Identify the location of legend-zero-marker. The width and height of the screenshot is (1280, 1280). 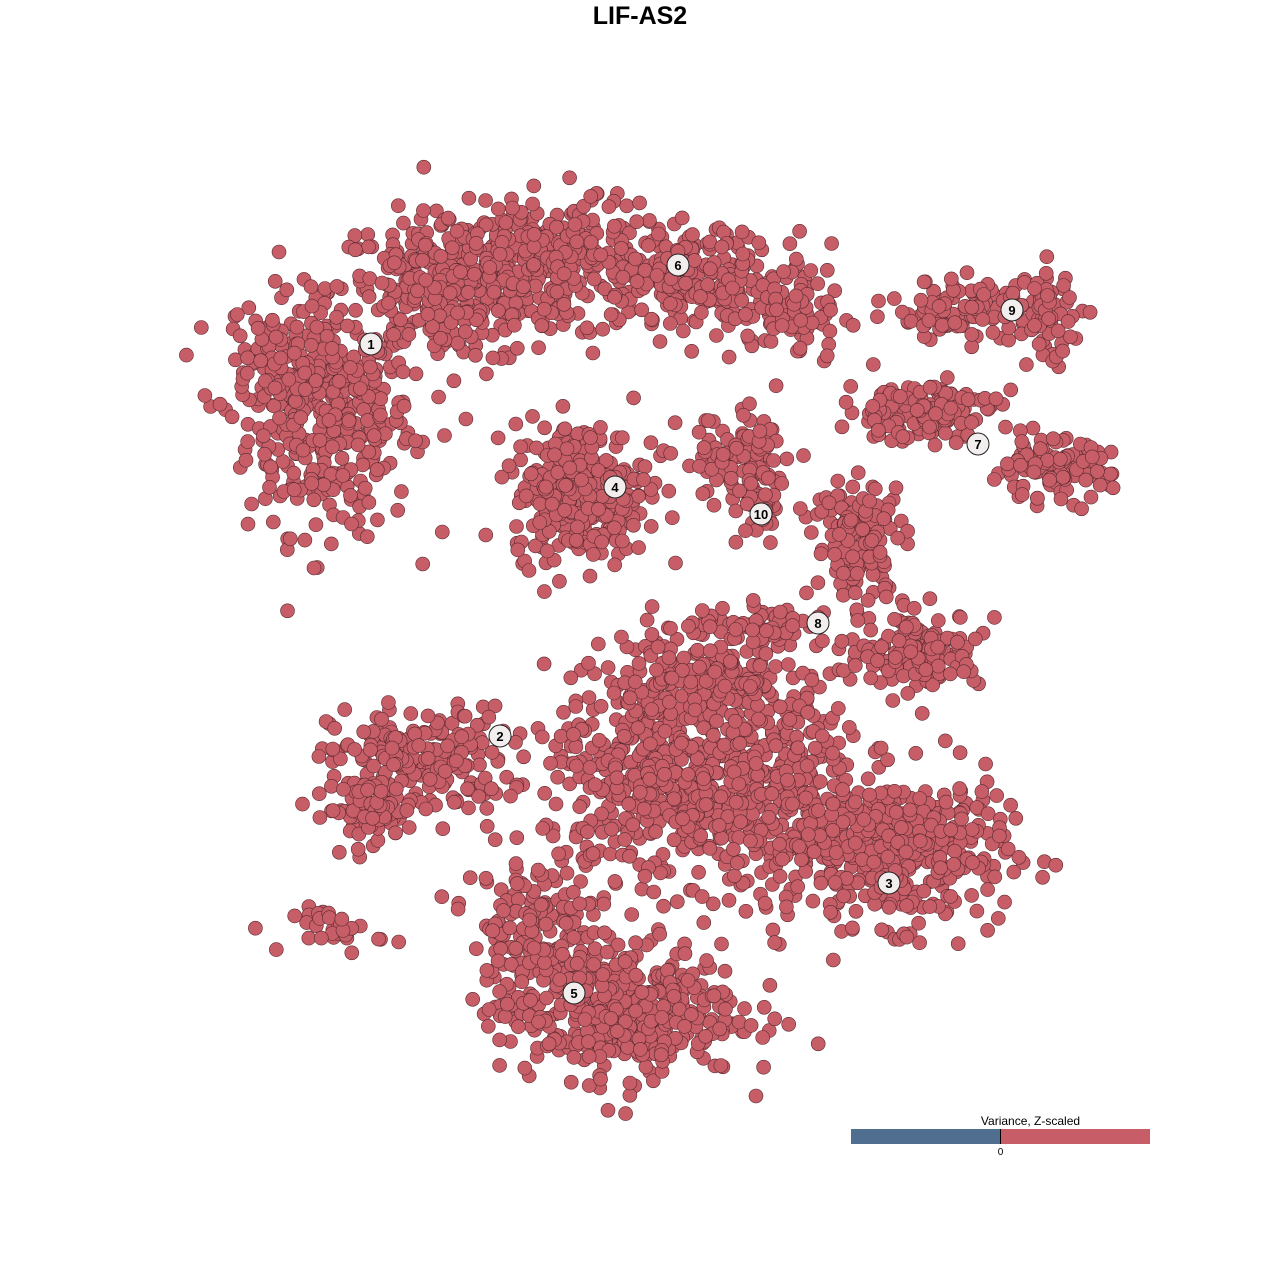
(1000, 1136).